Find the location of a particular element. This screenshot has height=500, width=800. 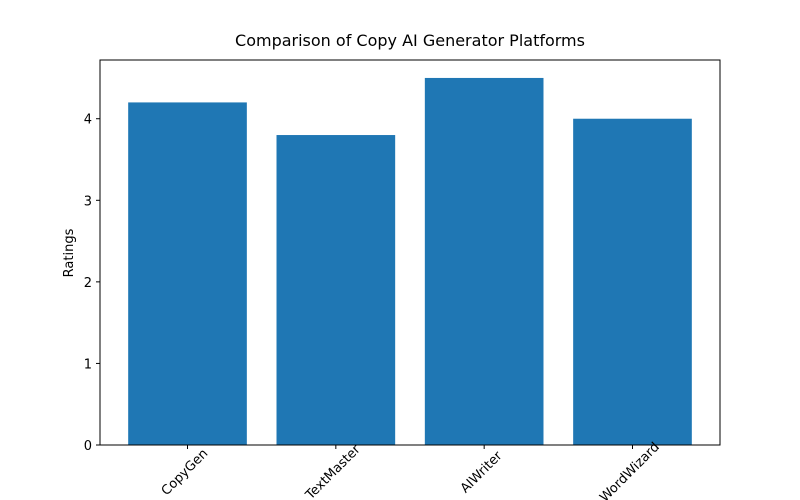

x-tick-label: AIWriter is located at coordinates (482, 472).